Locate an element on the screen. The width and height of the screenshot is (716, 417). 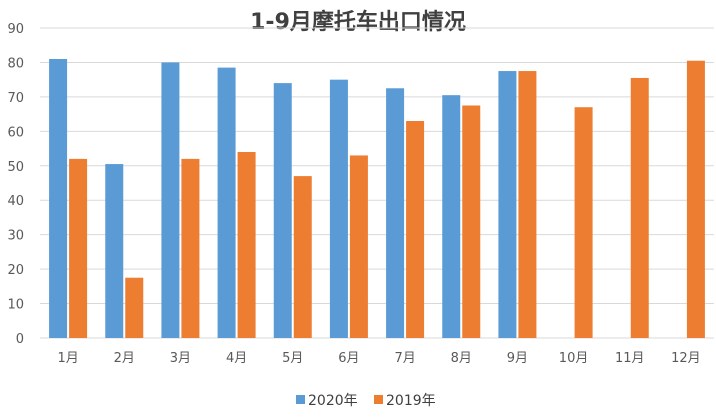
legend-label: 2019年 is located at coordinates (411, 401).